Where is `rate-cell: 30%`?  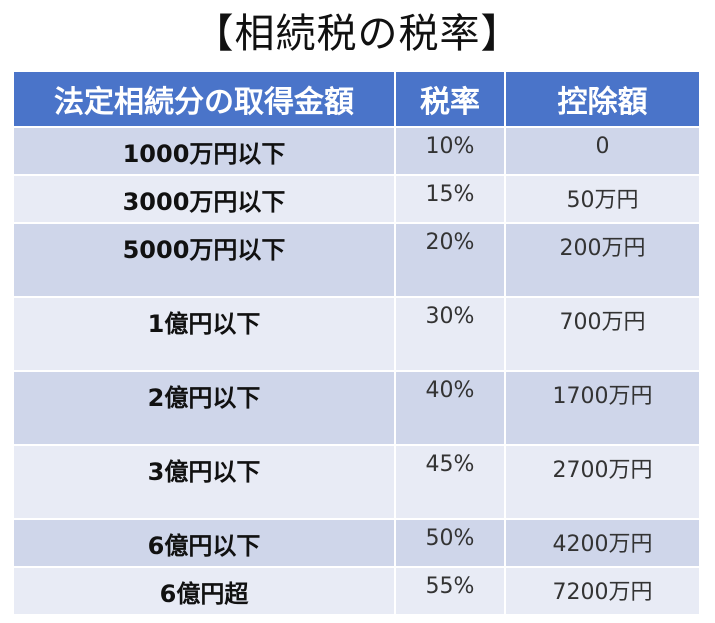
rate-cell: 30% is located at coordinates (450, 333).